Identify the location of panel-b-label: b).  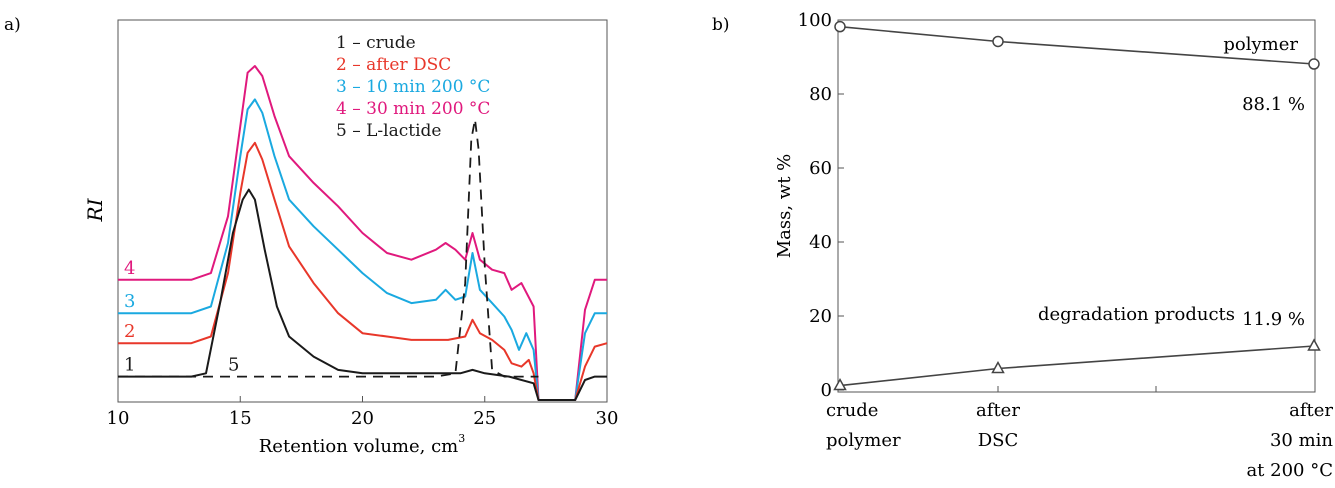
(721, 25).